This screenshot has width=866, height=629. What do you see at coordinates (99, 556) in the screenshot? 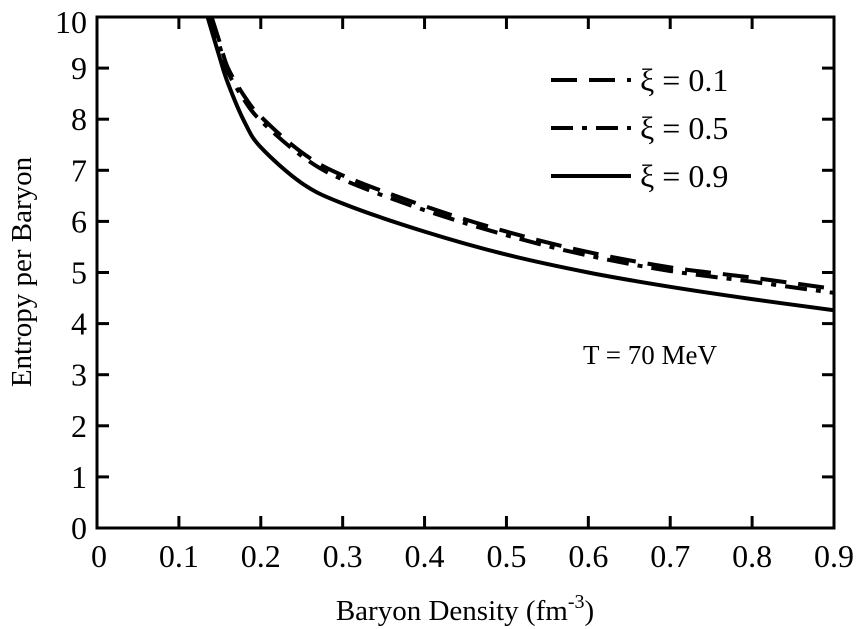
I see `x-tick-label: 0` at bounding box center [99, 556].